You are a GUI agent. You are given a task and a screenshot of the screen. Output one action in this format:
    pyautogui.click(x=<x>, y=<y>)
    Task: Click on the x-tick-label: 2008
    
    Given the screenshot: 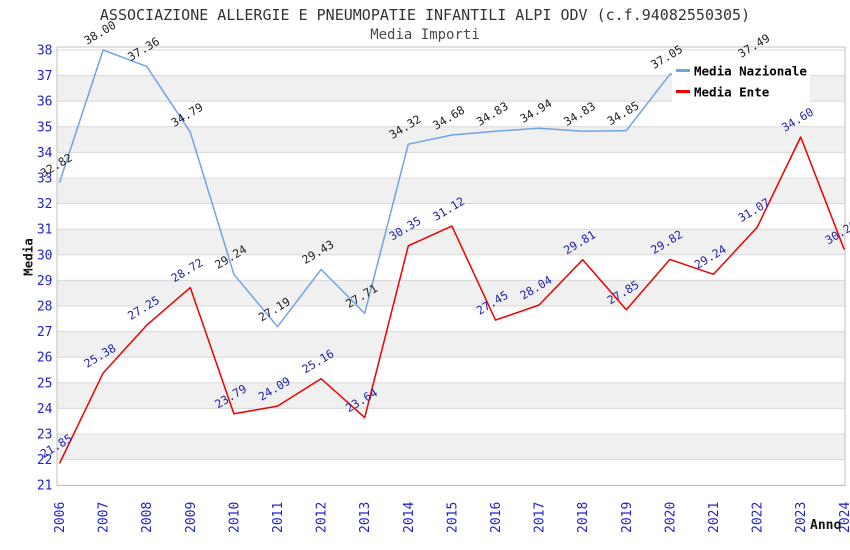 What is the action you would take?
    pyautogui.click(x=147, y=517)
    